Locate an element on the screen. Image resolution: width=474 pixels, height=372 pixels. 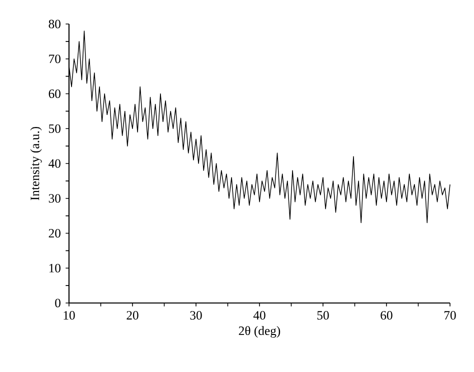
y-tick-label: 70 is located at coordinates (54, 59).